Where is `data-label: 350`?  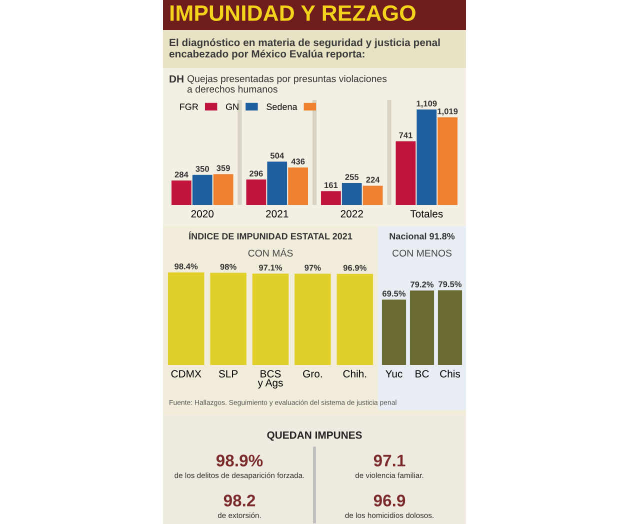
data-label: 350 is located at coordinates (202, 169).